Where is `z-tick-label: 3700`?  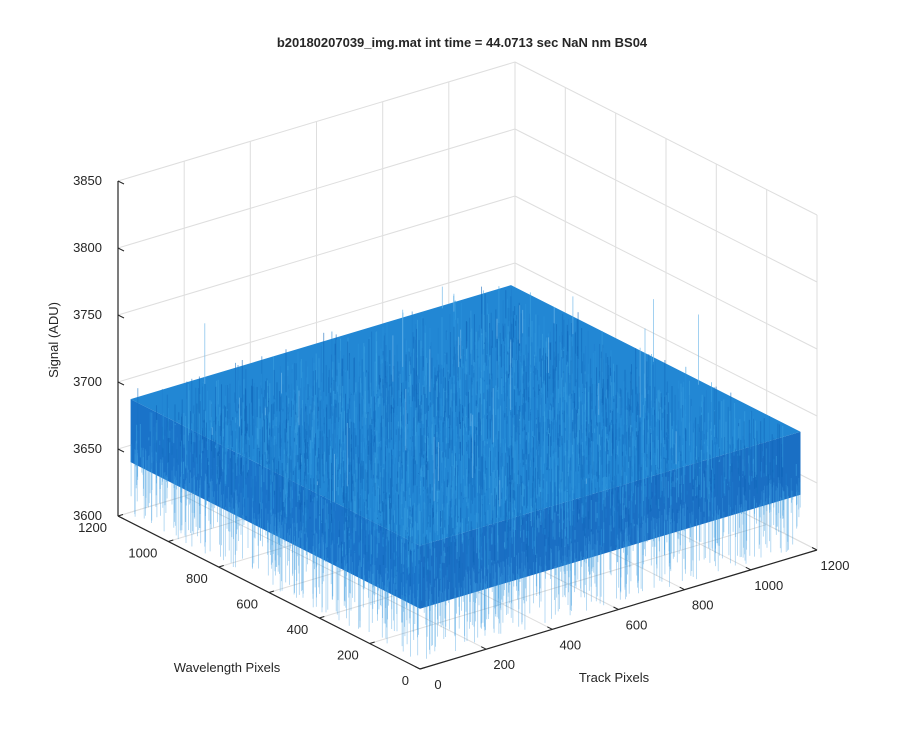
z-tick-label: 3700 is located at coordinates (87, 381).